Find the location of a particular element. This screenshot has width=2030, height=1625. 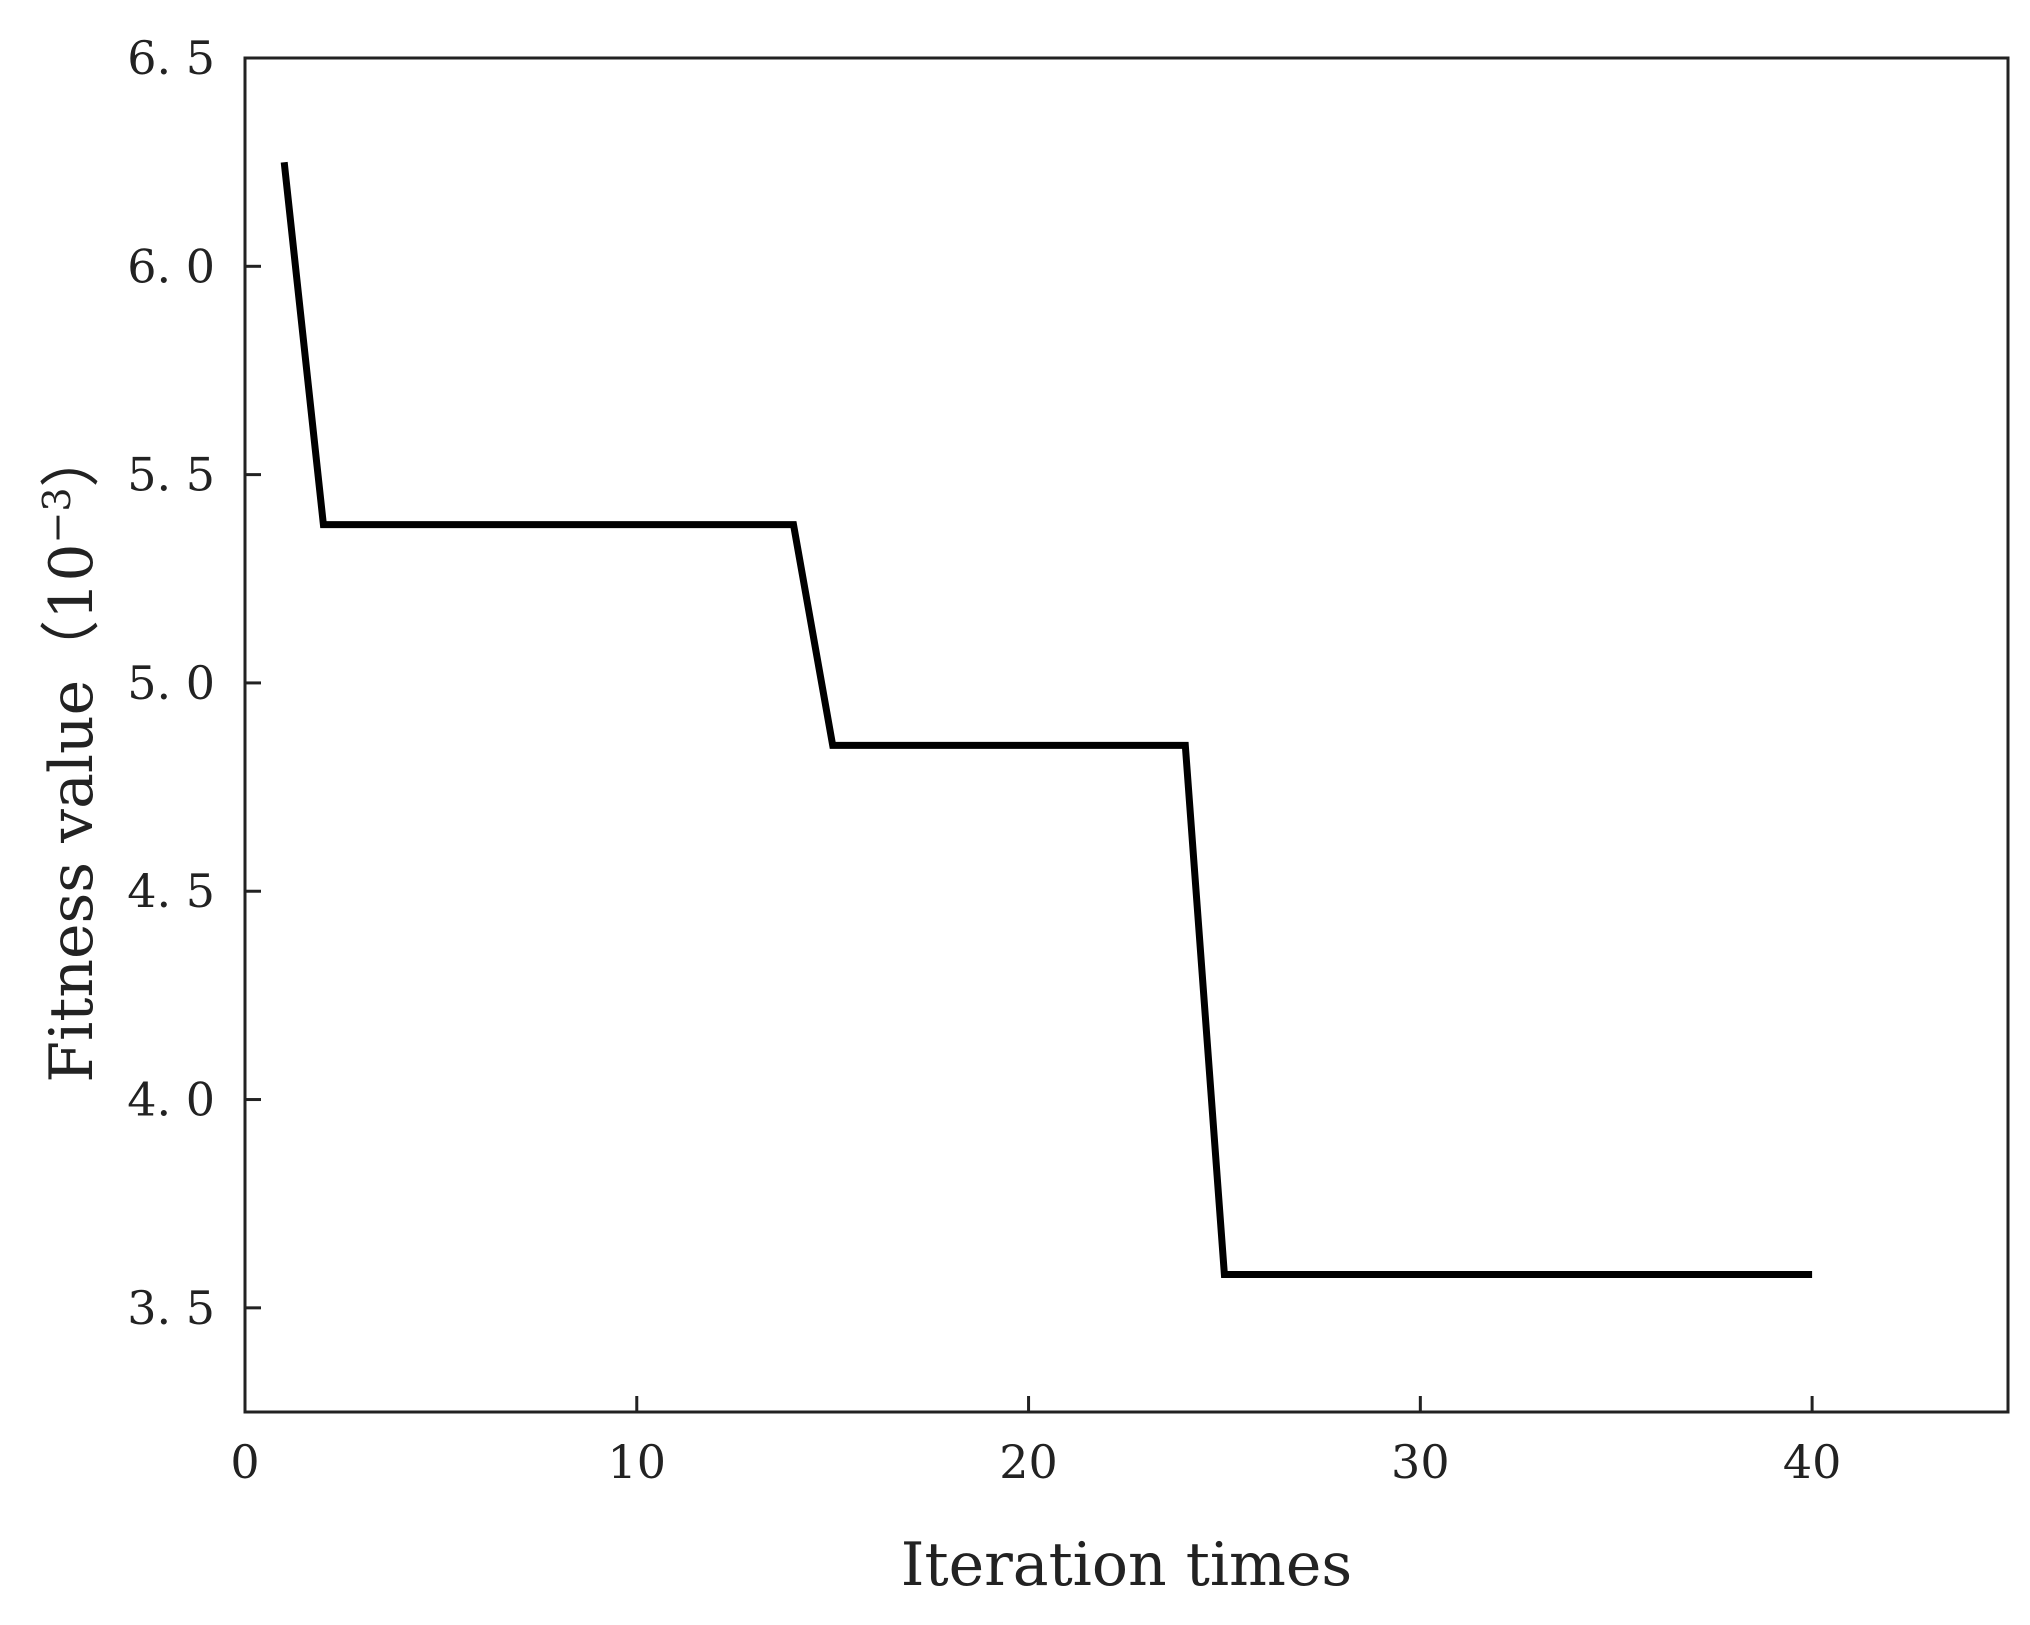

x-axis-title: Iteration times is located at coordinates (1126, 1565).